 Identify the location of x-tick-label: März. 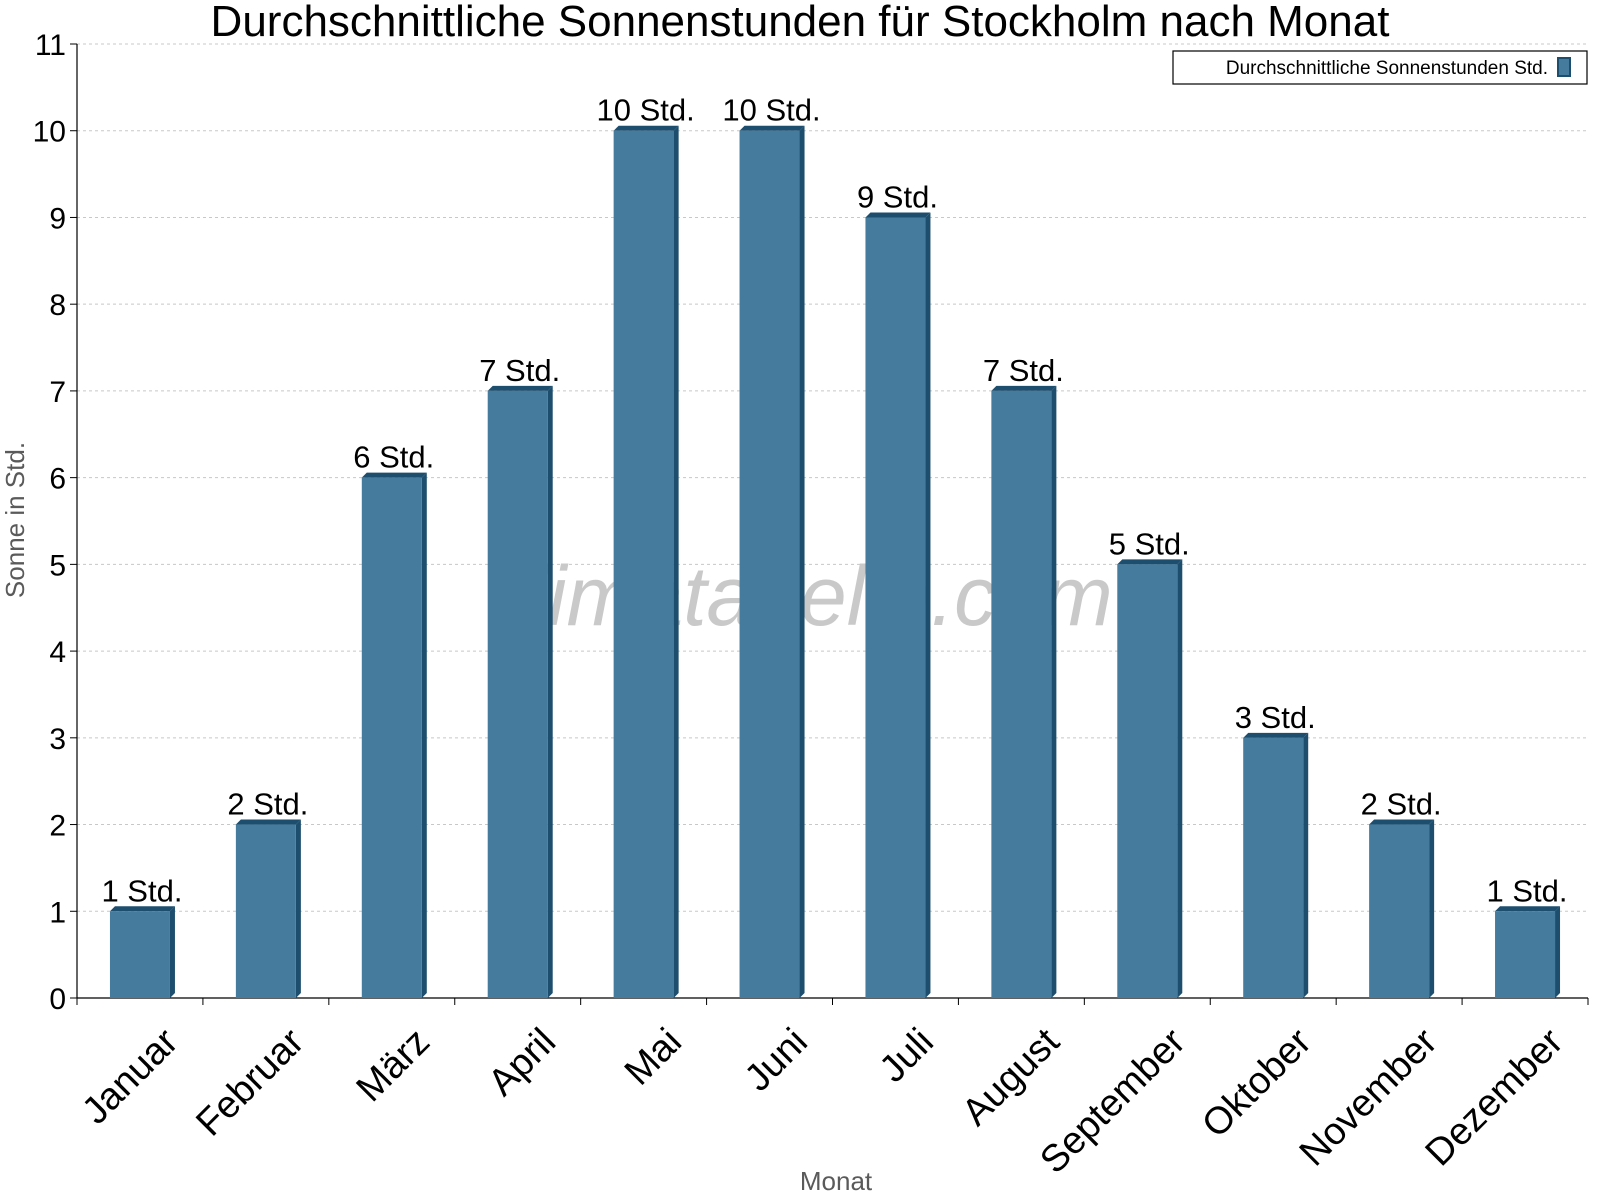
(393, 1065).